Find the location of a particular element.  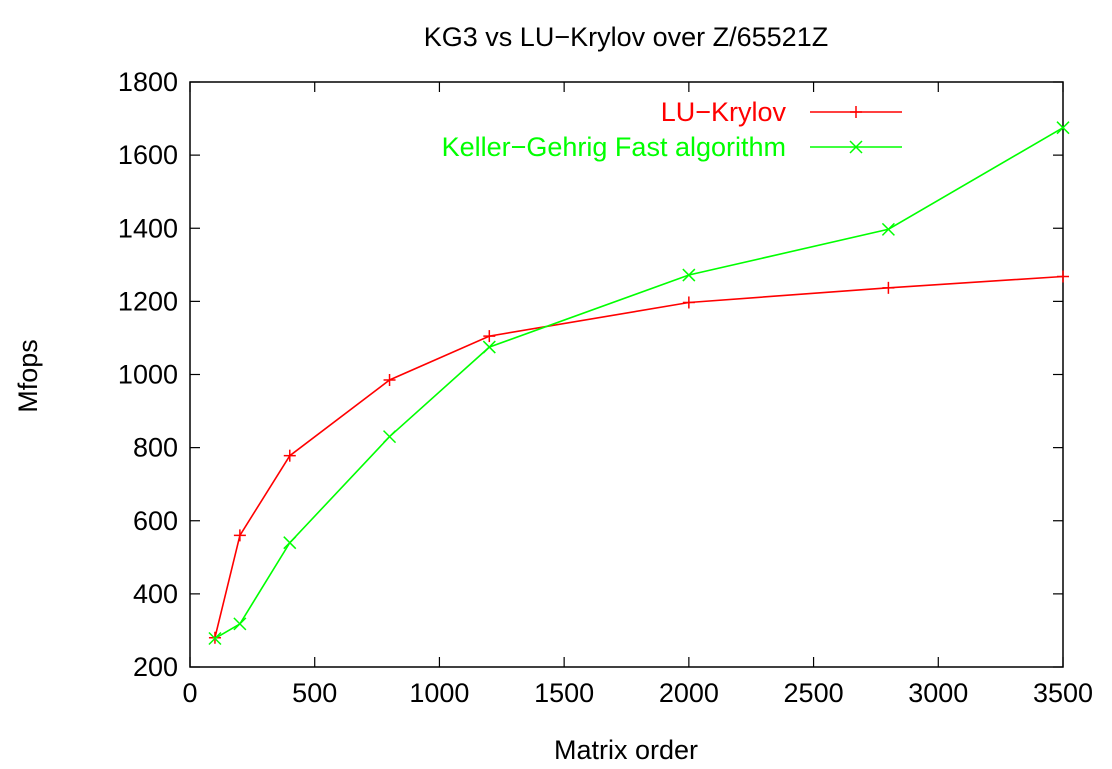

x-tick-label-1: 500 is located at coordinates (314, 693).